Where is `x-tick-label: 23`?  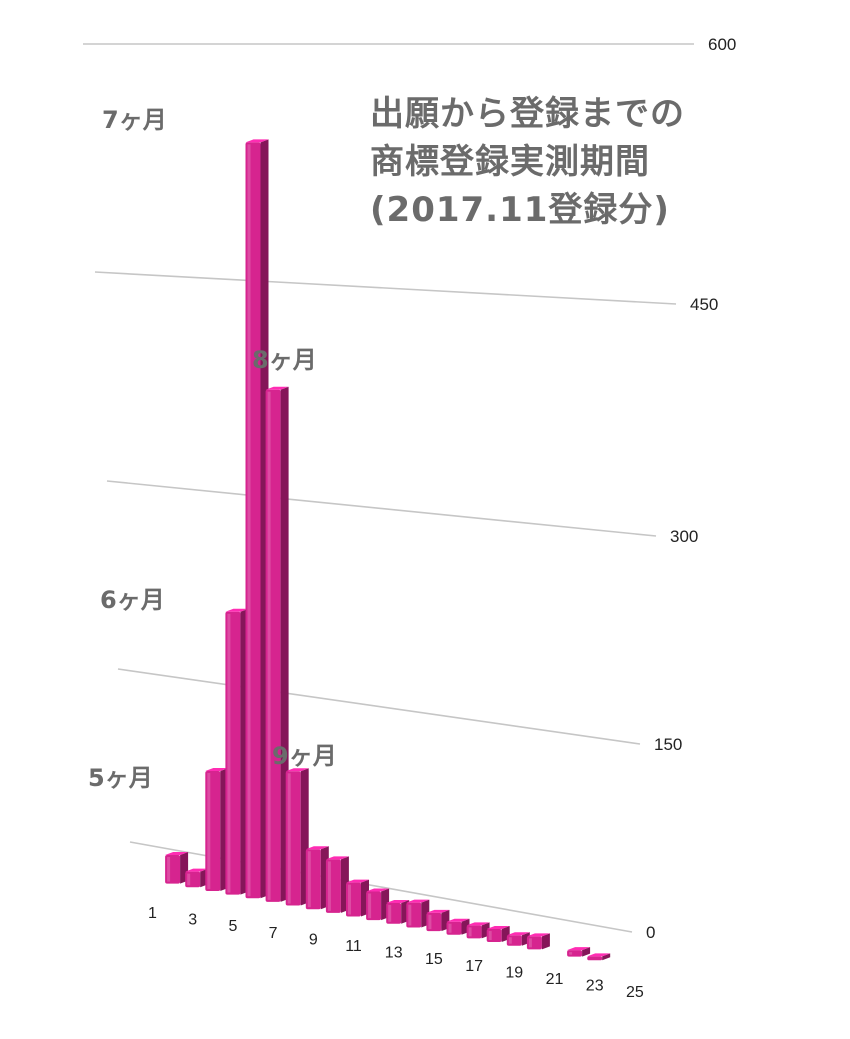
x-tick-label: 23 is located at coordinates (595, 986).